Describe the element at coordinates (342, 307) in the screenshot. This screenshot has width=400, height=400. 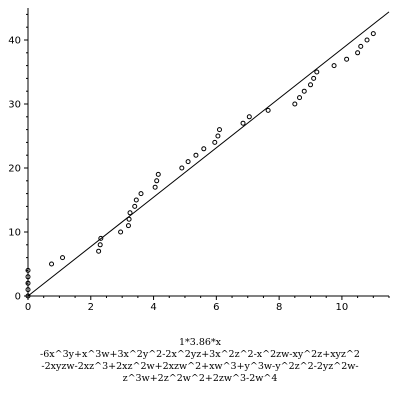
I see `x-tick-label: 10` at that location.